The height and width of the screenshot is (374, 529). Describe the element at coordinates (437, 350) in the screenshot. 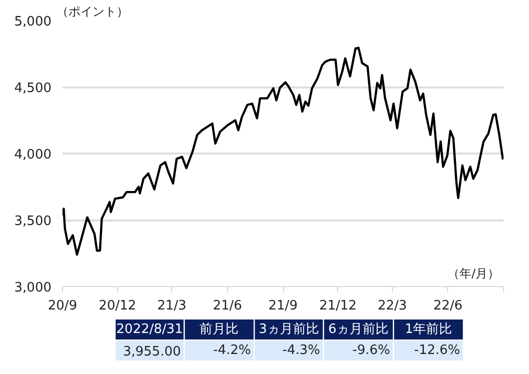

I see `text: -12.6%` at that location.